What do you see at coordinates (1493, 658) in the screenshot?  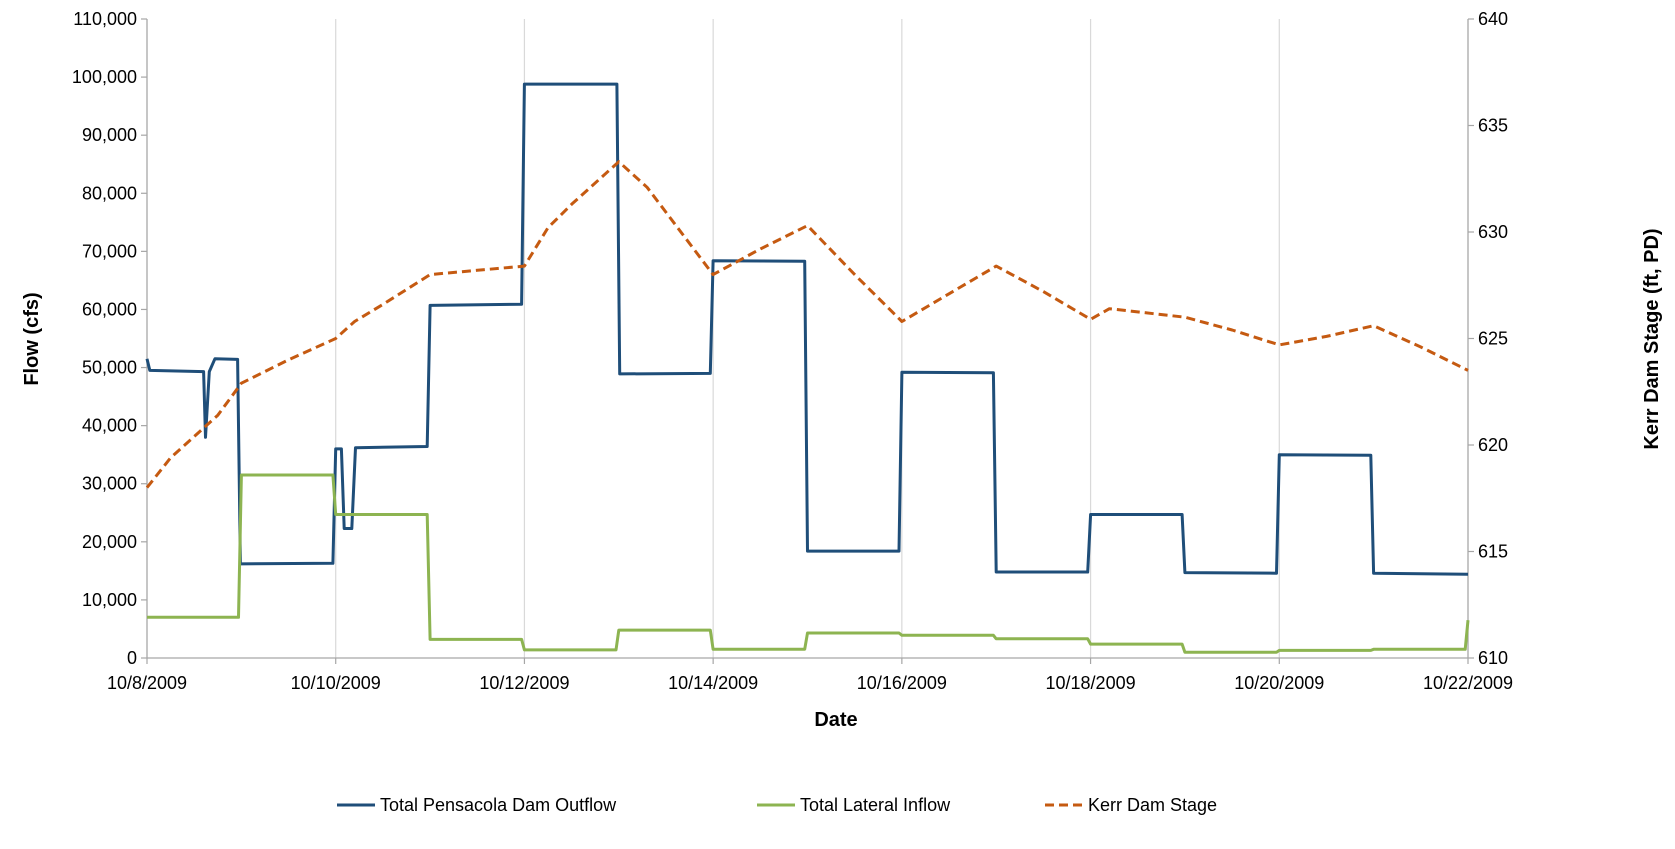 I see `right-y-tick-label: 610` at bounding box center [1493, 658].